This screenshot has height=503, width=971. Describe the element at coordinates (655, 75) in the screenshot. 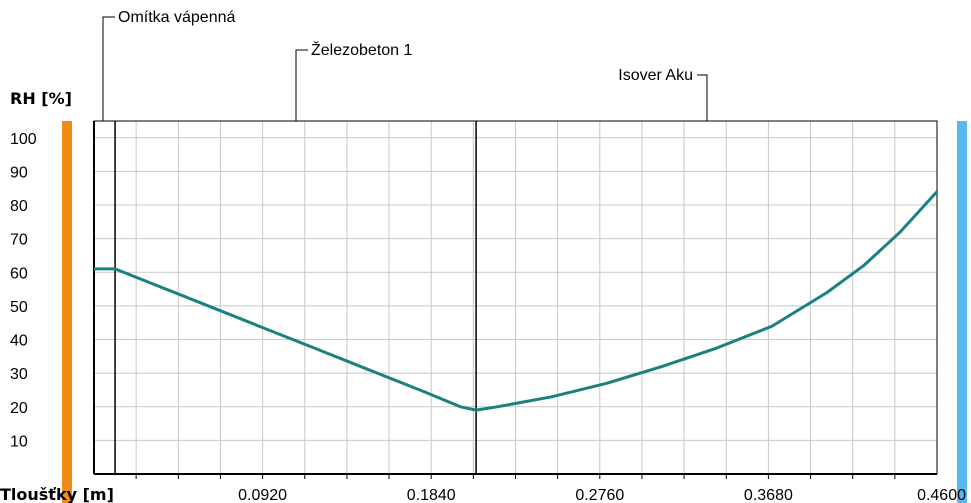

I see `layer-label: Isover Aku` at that location.